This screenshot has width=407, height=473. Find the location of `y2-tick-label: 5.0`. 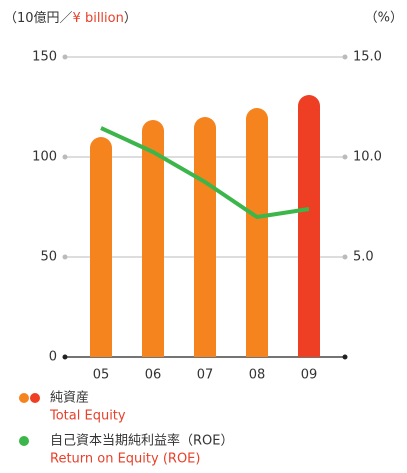

y2-tick-label: 5.0 is located at coordinates (363, 257).